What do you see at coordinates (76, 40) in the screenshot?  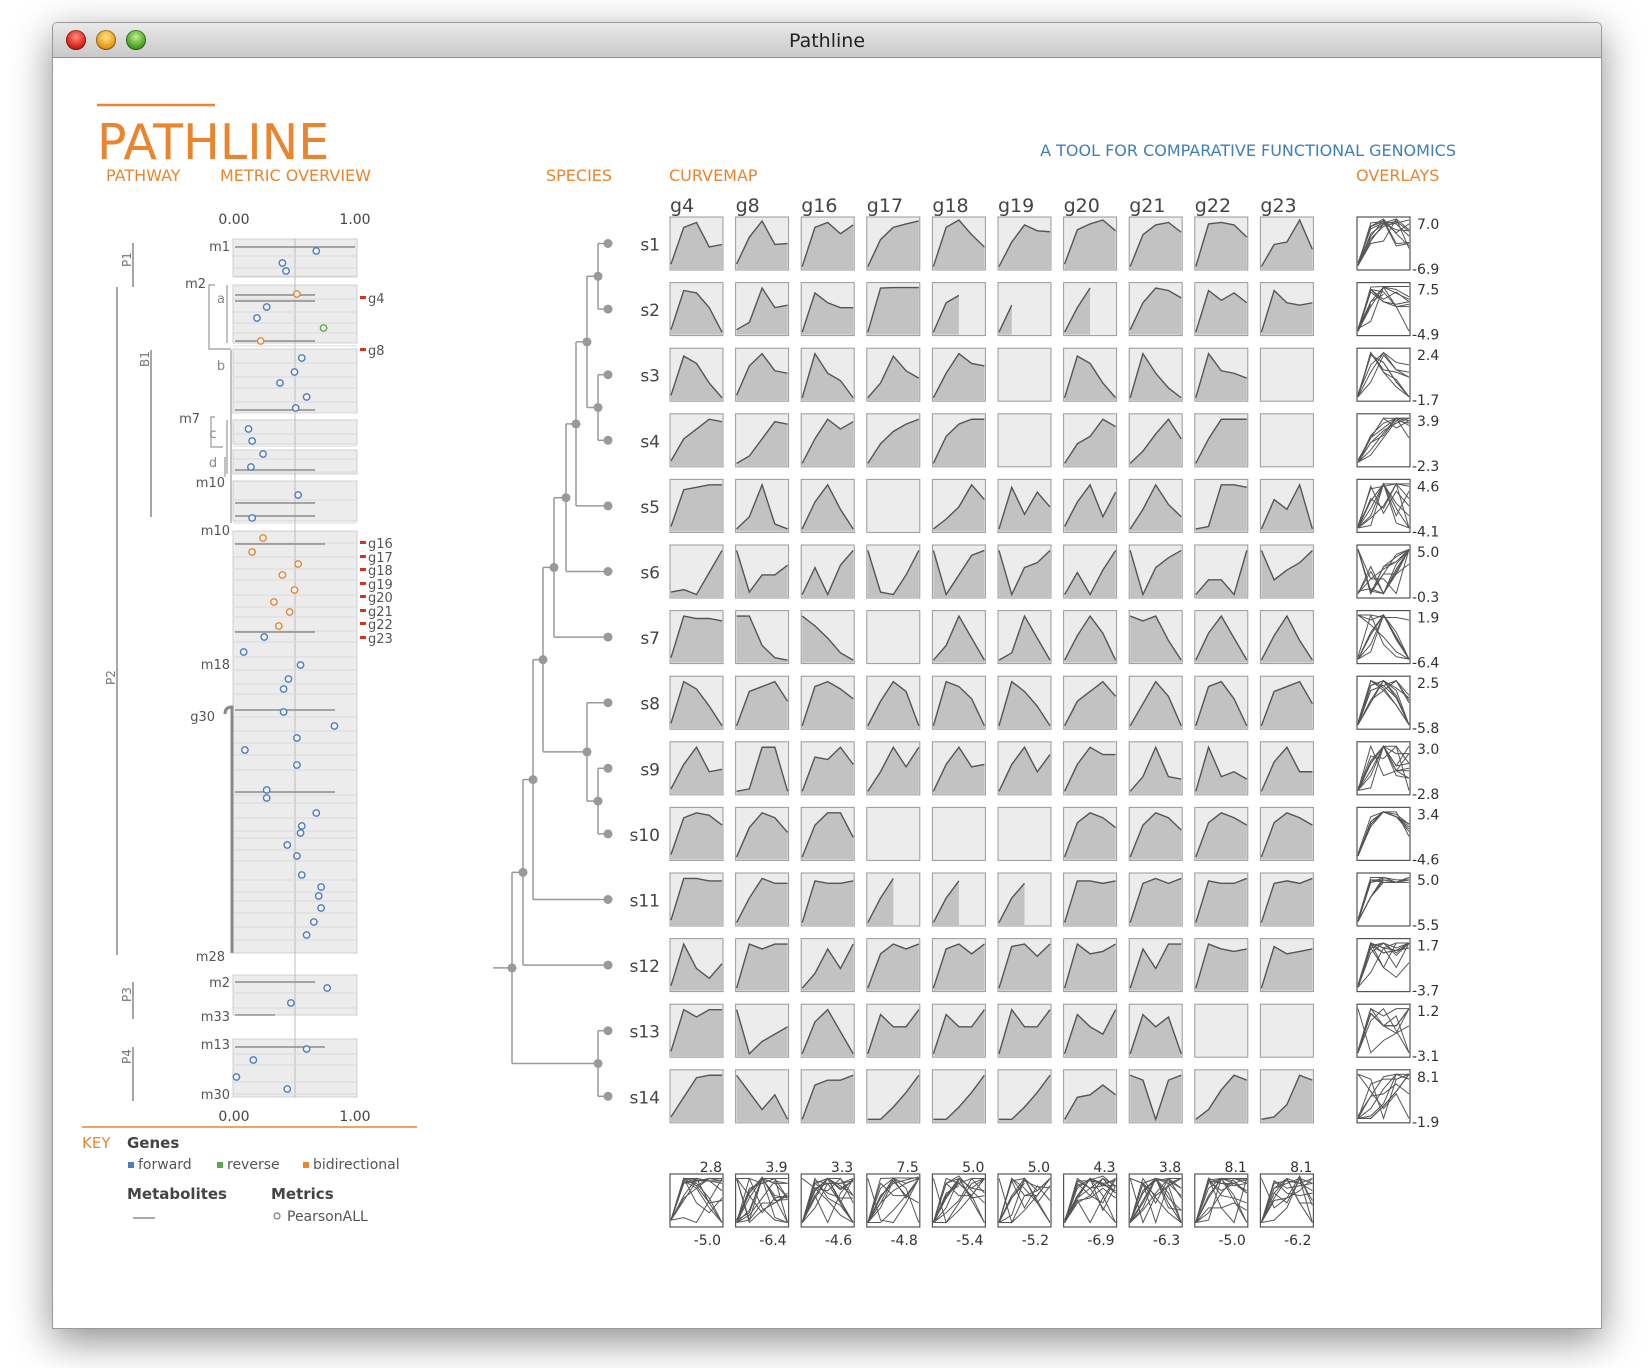 I see `close-window-button` at bounding box center [76, 40].